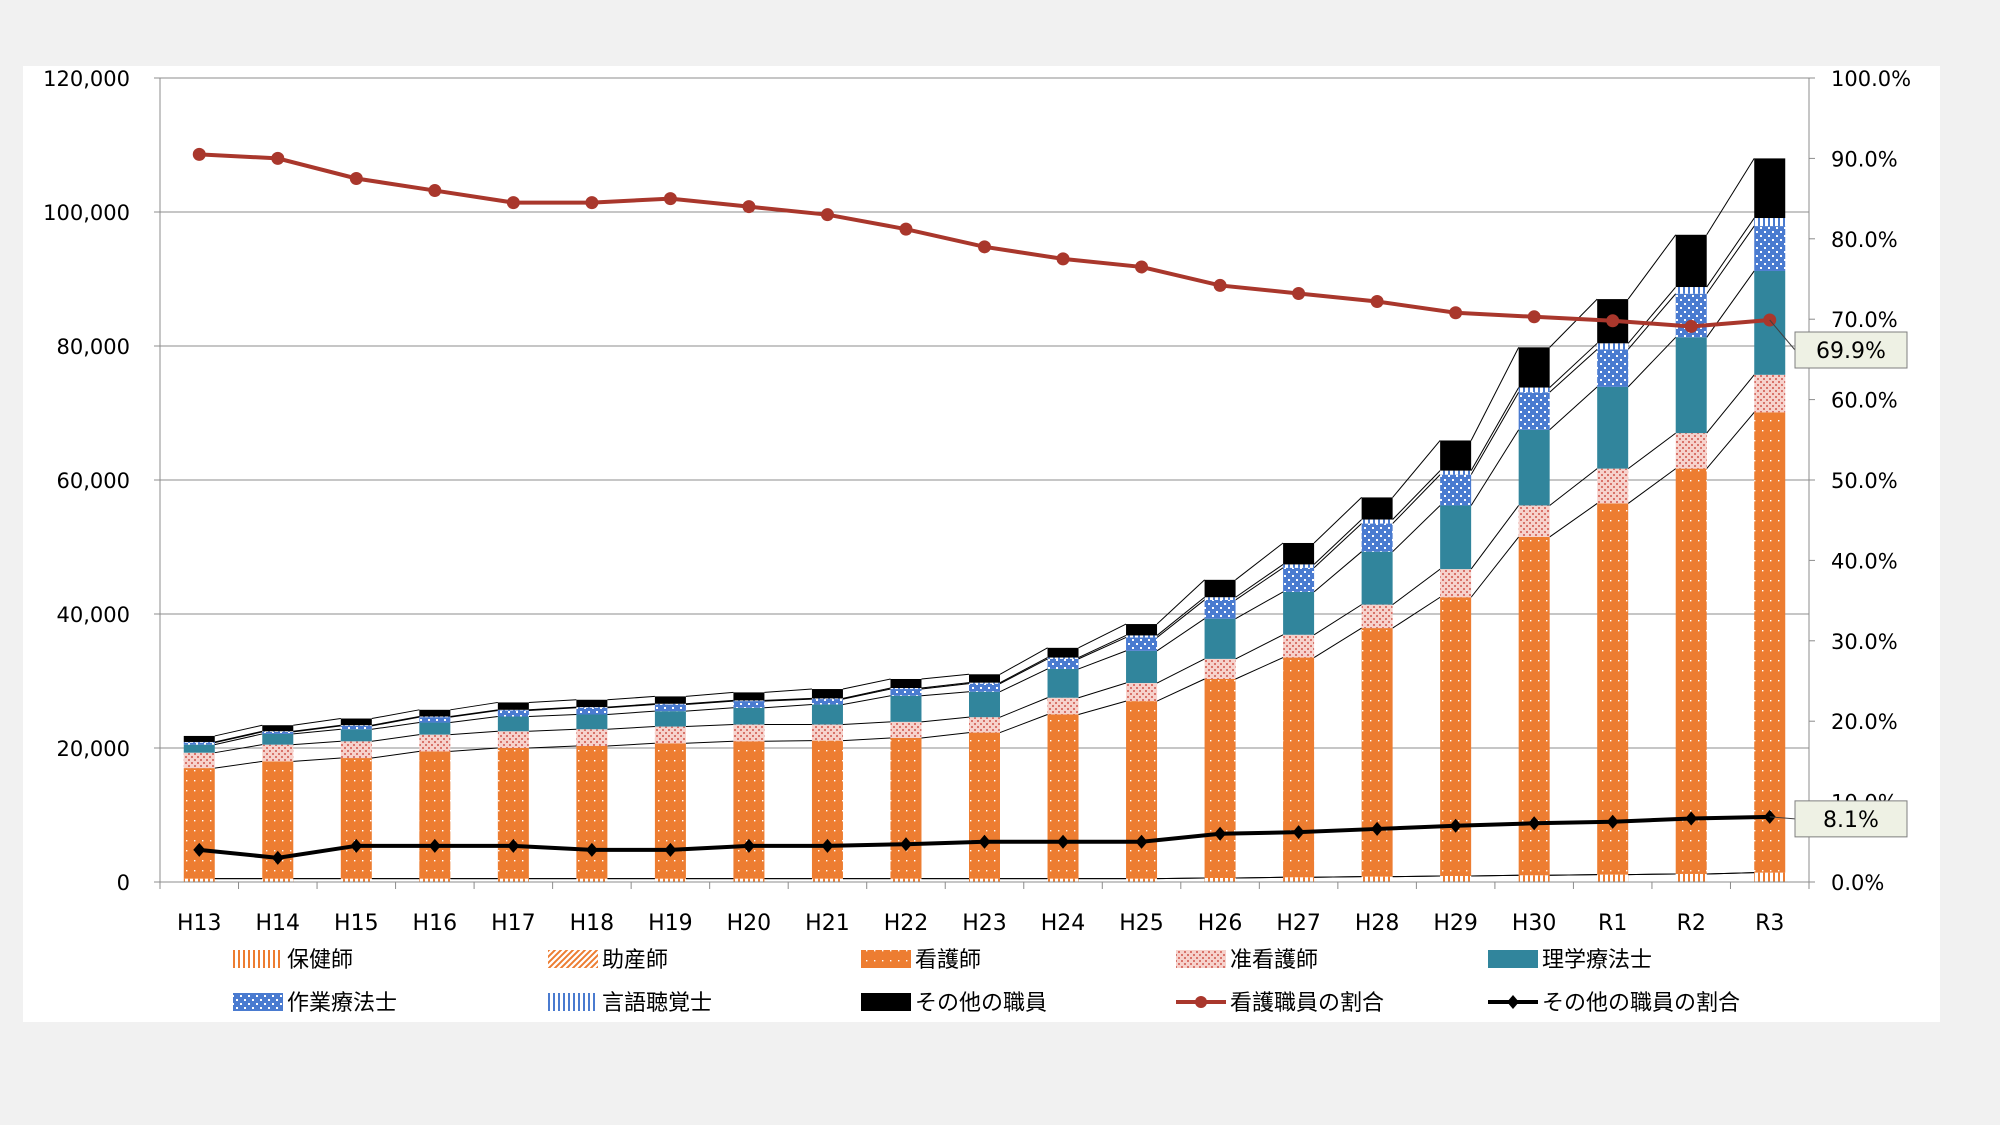 Image resolution: width=2000 pixels, height=1125 pixels. Describe the element at coordinates (1864, 240) in the screenshot. I see `right-tick-label: 80.0%` at that location.